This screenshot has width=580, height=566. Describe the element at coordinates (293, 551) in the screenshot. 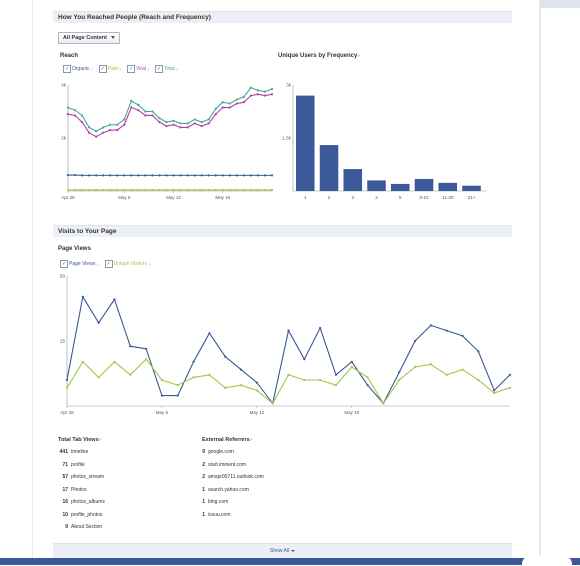

I see `chevron-down-icon` at that location.